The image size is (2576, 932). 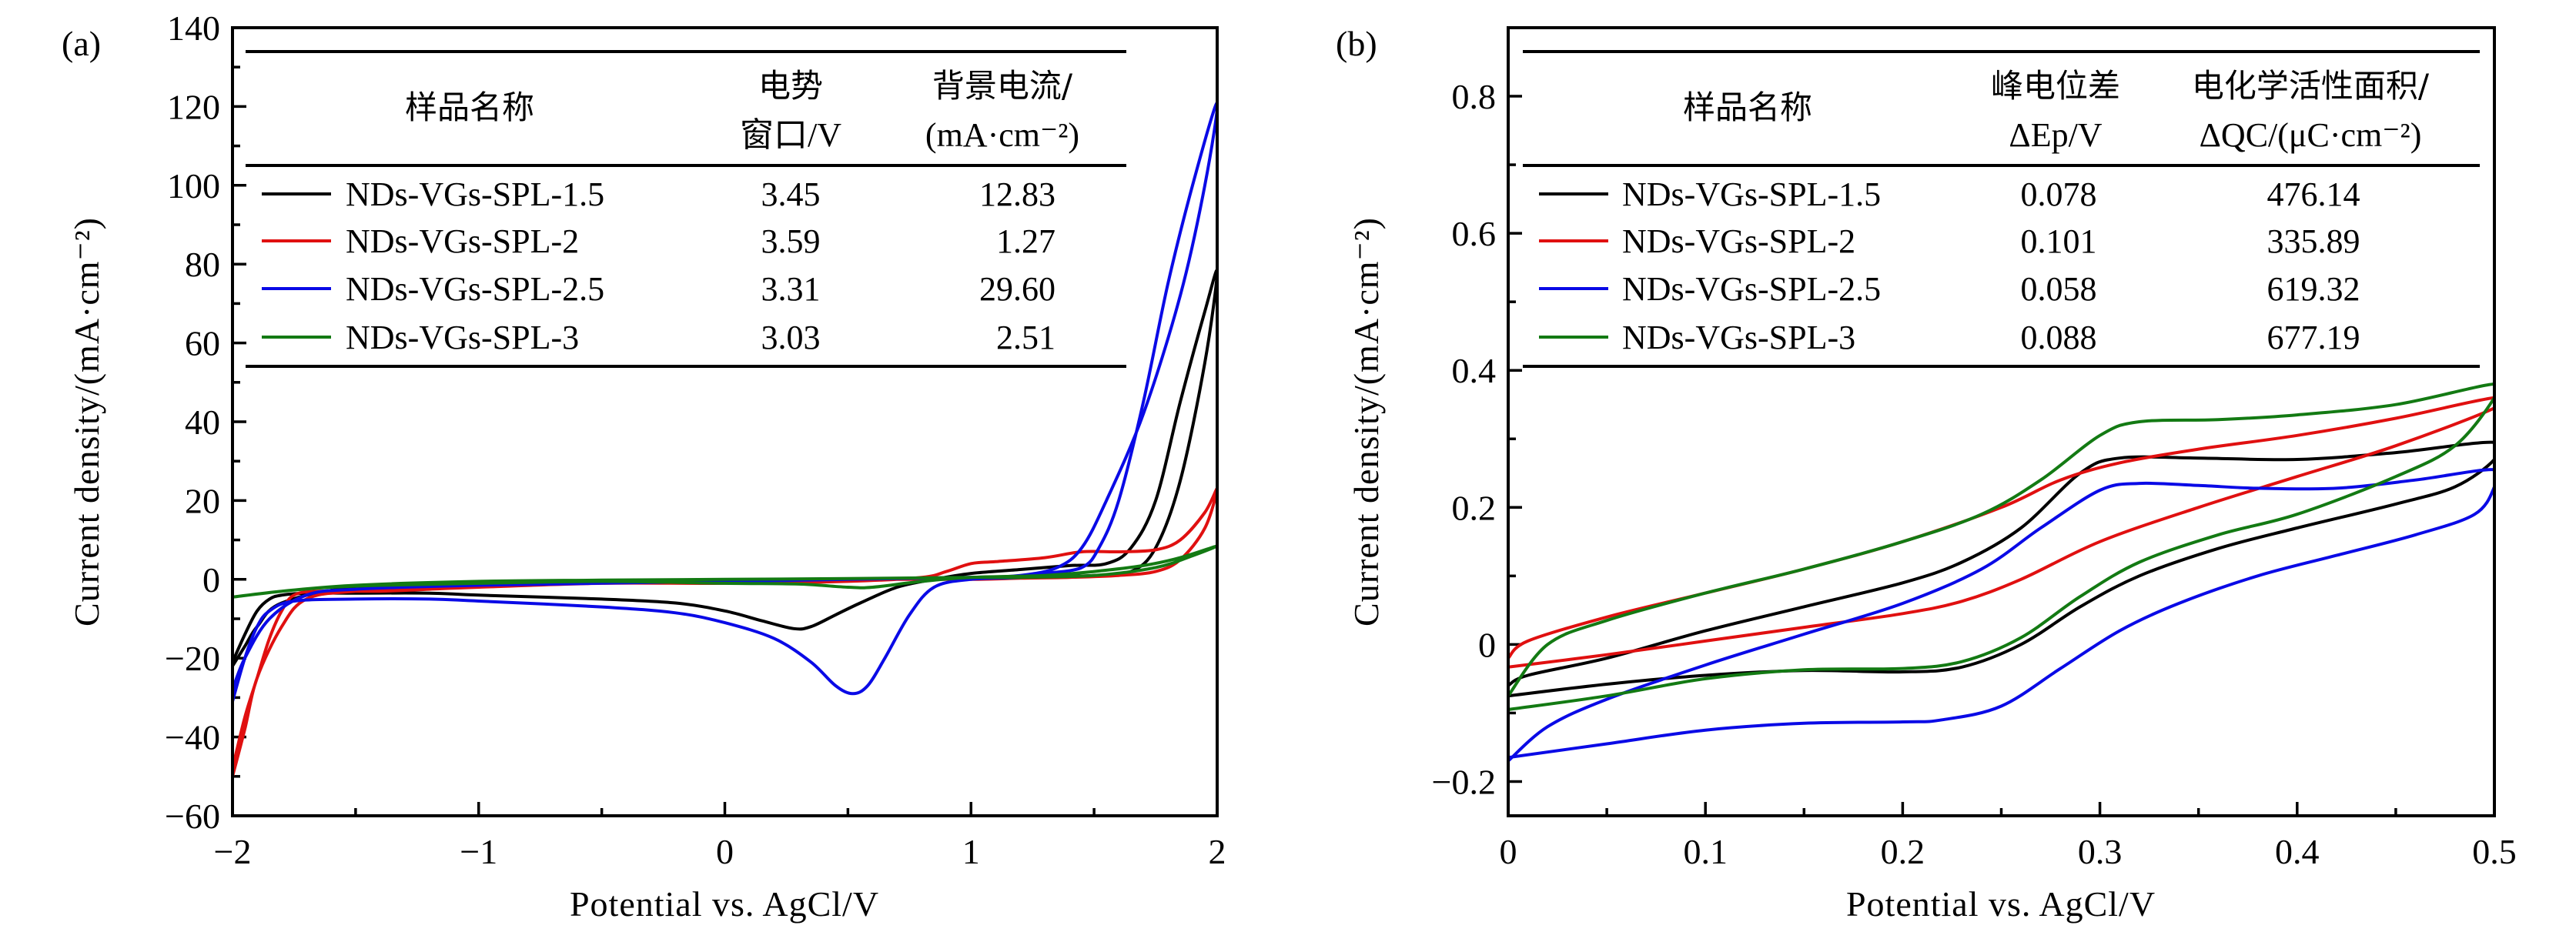 What do you see at coordinates (1003, 86) in the screenshot?
I see `table-header-col2-line1: 背景电流/` at bounding box center [1003, 86].